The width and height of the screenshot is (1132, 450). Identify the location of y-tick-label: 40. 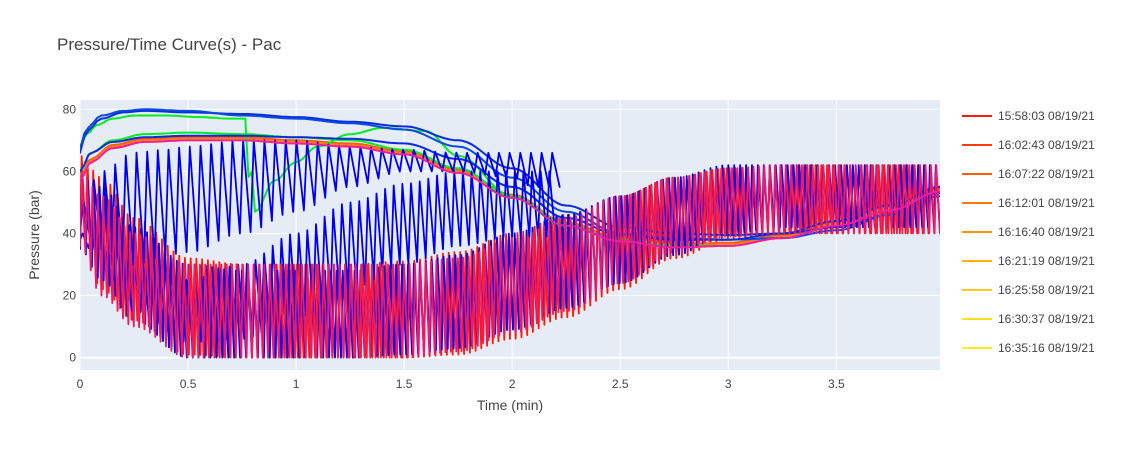
(70, 233).